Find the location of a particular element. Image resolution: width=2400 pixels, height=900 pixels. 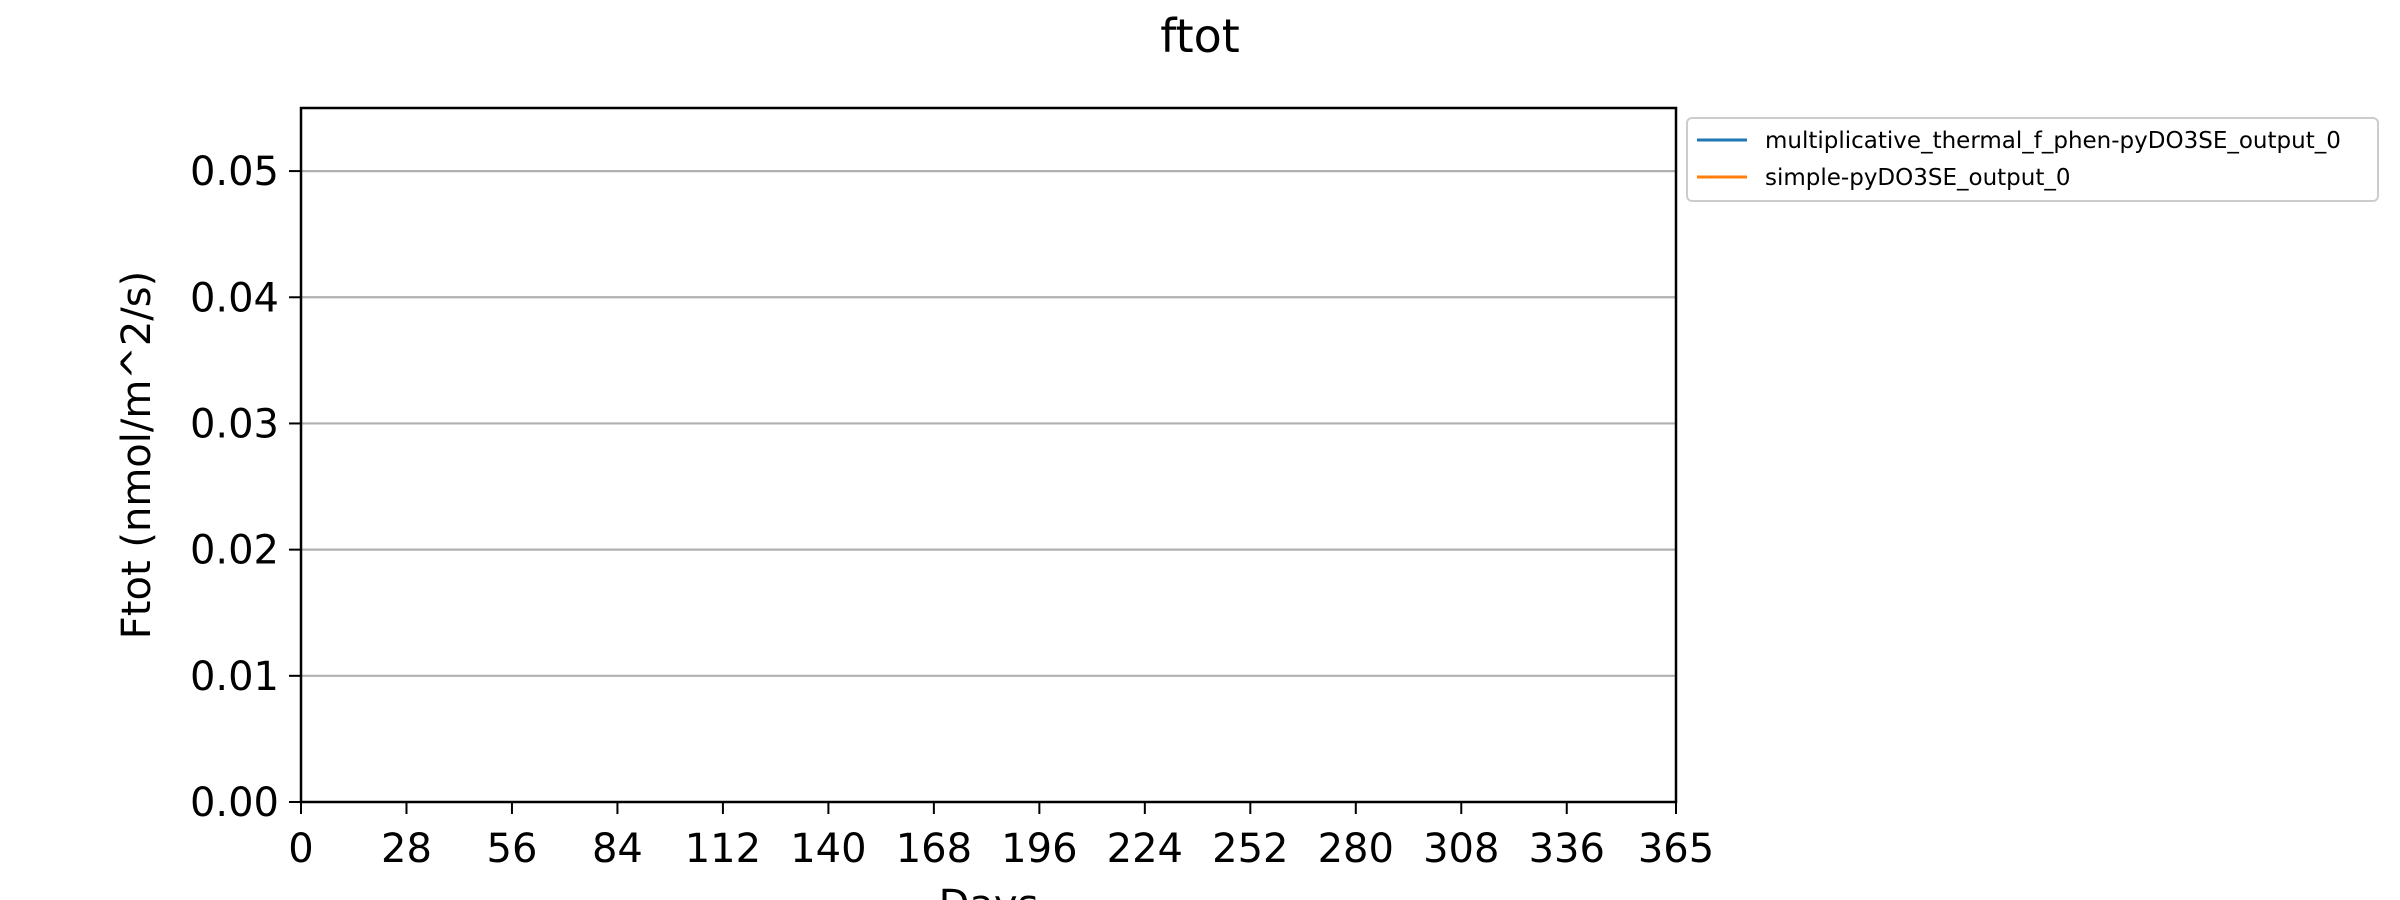

y-tick-label: 0.02 is located at coordinates (234, 551).